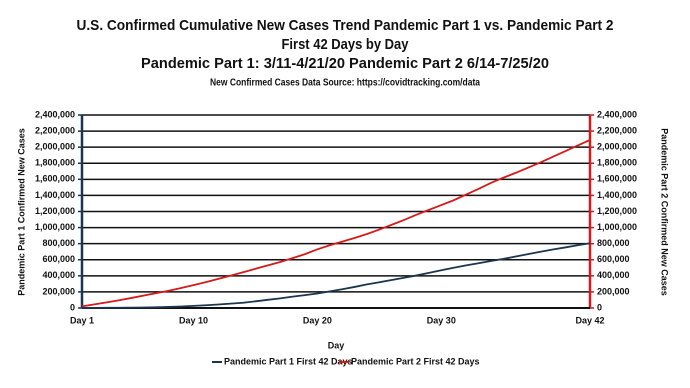 The height and width of the screenshot is (388, 690). I want to click on x-tick-label: Day 1, so click(82, 320).